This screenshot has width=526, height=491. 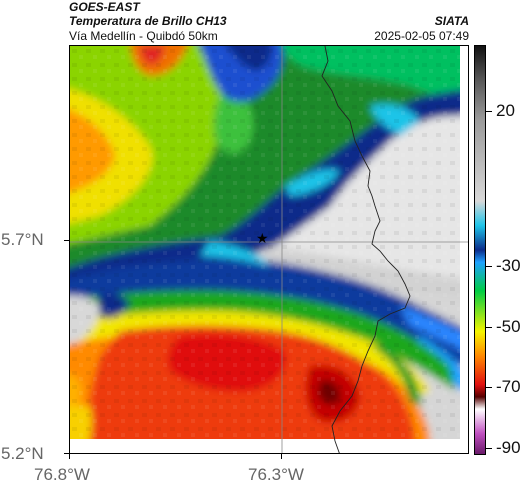 What do you see at coordinates (22, 239) in the screenshot?
I see `lat-tick-label-5-7: 5.7°N` at bounding box center [22, 239].